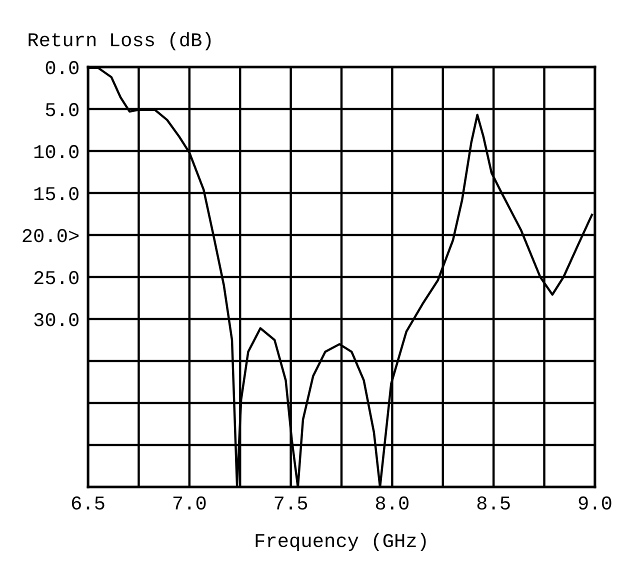 This screenshot has height=567, width=623. Describe the element at coordinates (56, 193) in the screenshot. I see `y-tick-label: 15.0` at that location.